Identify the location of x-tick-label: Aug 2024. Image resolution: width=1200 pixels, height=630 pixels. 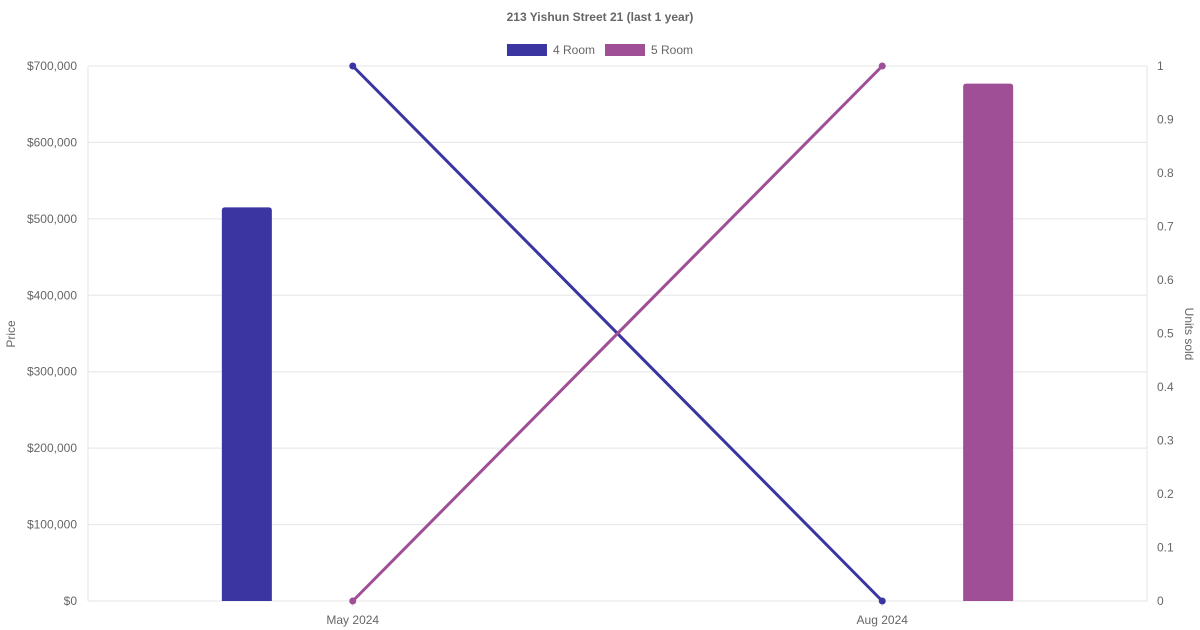
(883, 620).